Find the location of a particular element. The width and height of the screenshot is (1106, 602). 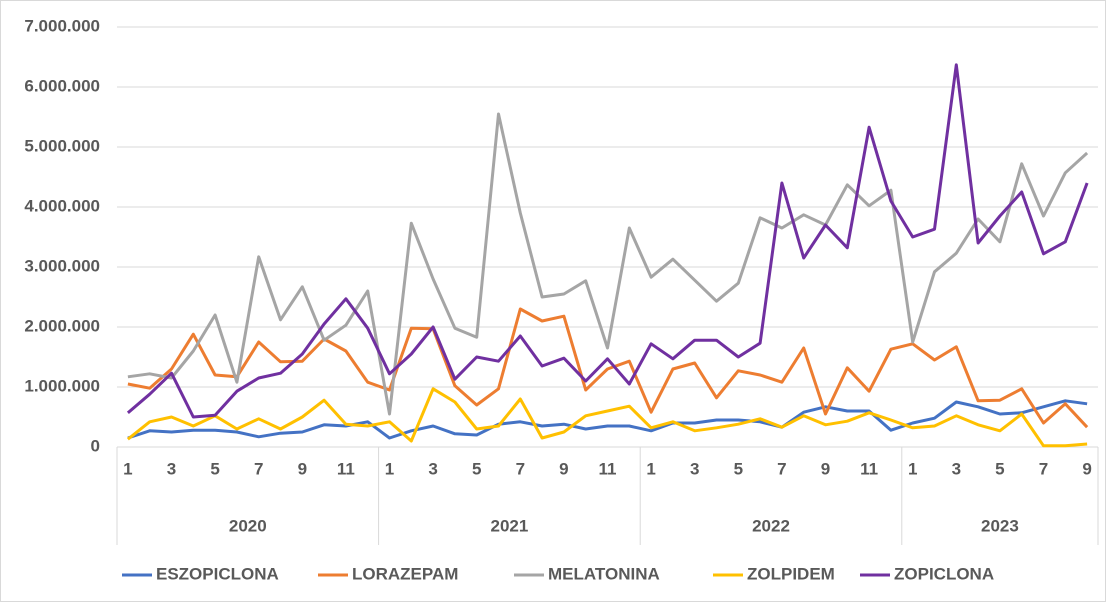

legend-label: ZOPICLONA is located at coordinates (944, 573).